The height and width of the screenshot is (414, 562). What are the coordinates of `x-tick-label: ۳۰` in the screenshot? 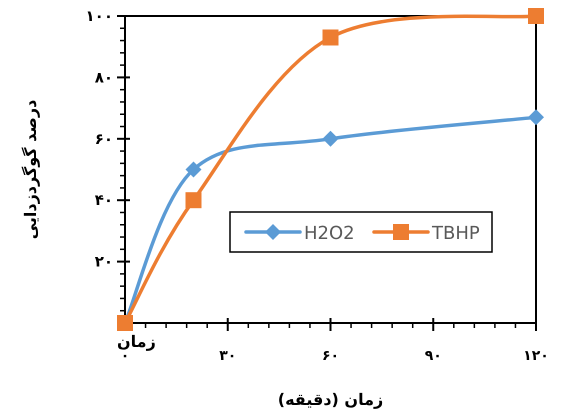 It's located at (227, 356).